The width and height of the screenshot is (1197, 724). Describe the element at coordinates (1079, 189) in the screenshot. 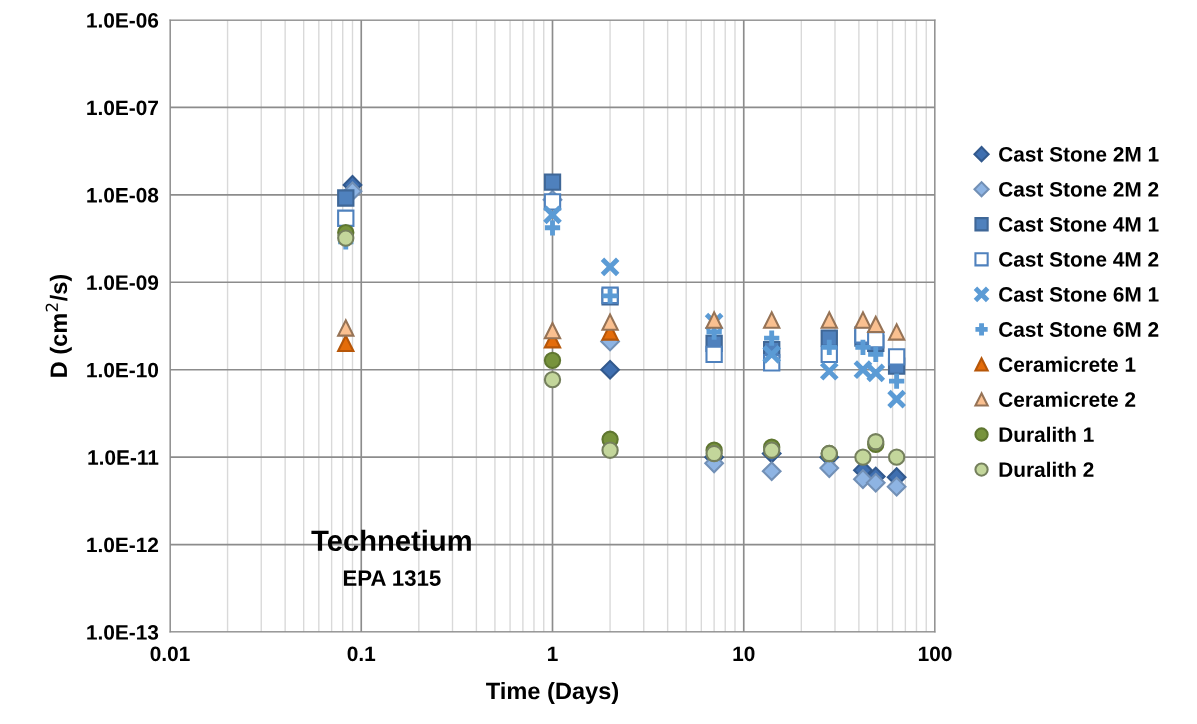

I see `legend-label: Cast Stone 2M 2` at that location.